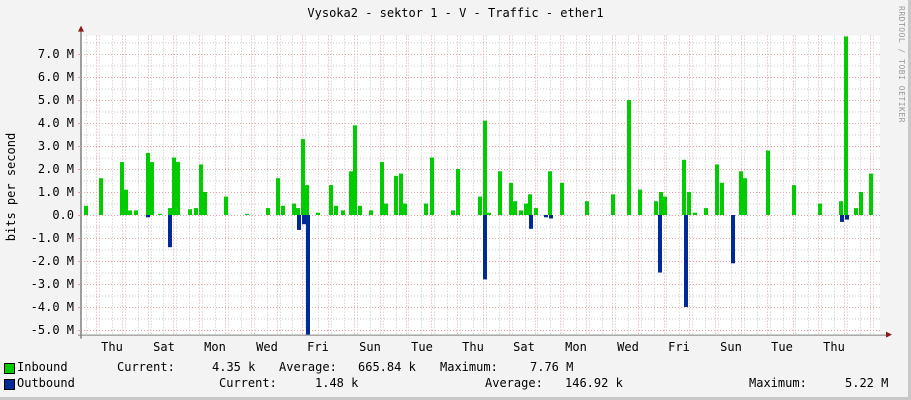 The image size is (911, 400). Describe the element at coordinates (56, 146) in the screenshot. I see `y-tick-label: 3.0 M` at that location.